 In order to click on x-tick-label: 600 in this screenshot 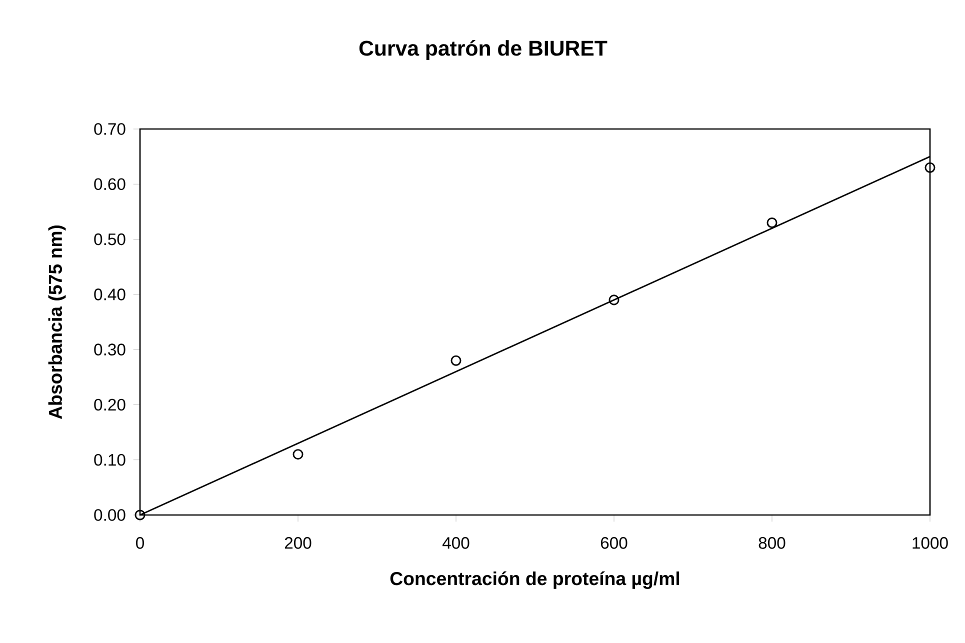, I will do `click(614, 543)`.